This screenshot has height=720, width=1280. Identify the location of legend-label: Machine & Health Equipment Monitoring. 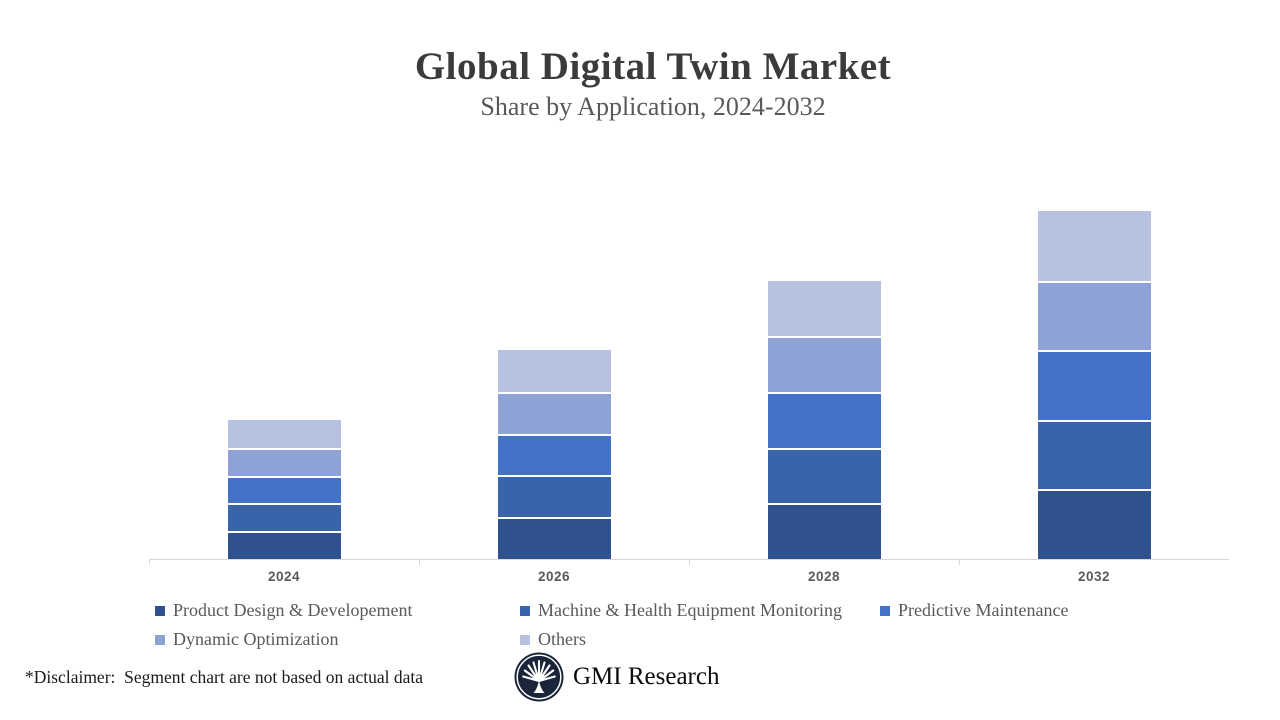
(690, 610).